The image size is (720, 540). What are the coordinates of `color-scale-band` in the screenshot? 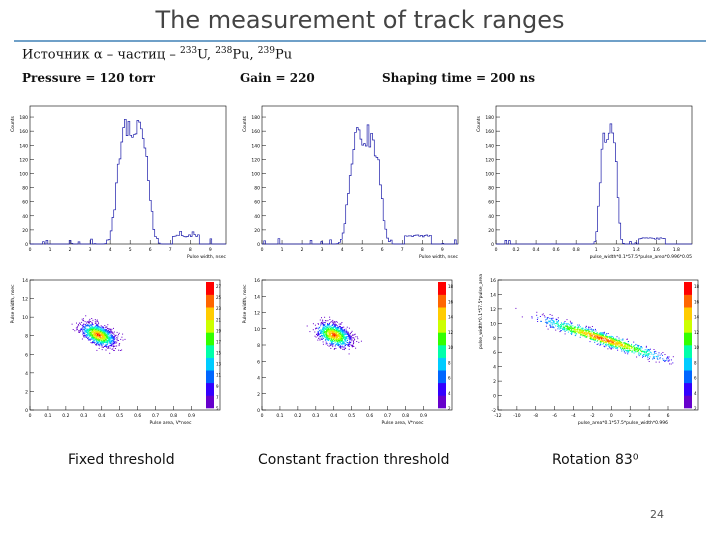 It's located at (210, 377).